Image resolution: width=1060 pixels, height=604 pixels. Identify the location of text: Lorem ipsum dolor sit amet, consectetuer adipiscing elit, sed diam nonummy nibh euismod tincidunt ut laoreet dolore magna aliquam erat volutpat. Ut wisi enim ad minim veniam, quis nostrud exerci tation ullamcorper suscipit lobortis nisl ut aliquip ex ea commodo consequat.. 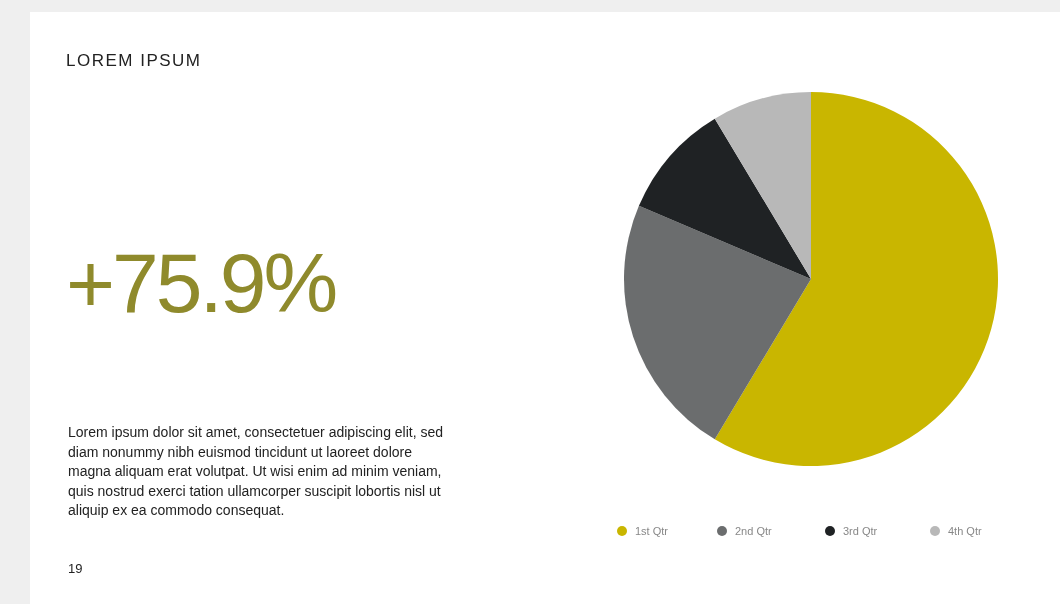
(256, 471).